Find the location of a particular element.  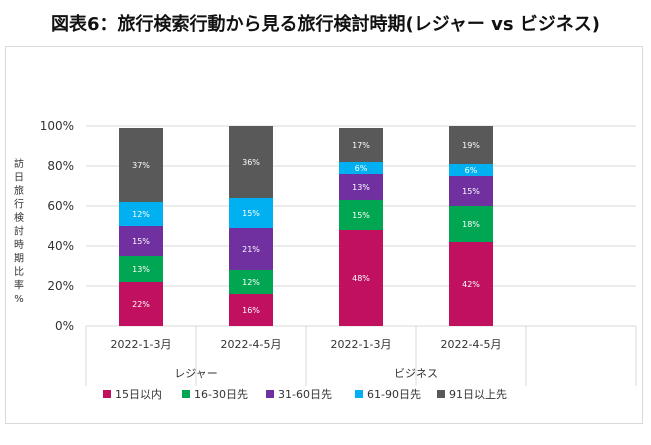

data-label: 22% is located at coordinates (141, 304).